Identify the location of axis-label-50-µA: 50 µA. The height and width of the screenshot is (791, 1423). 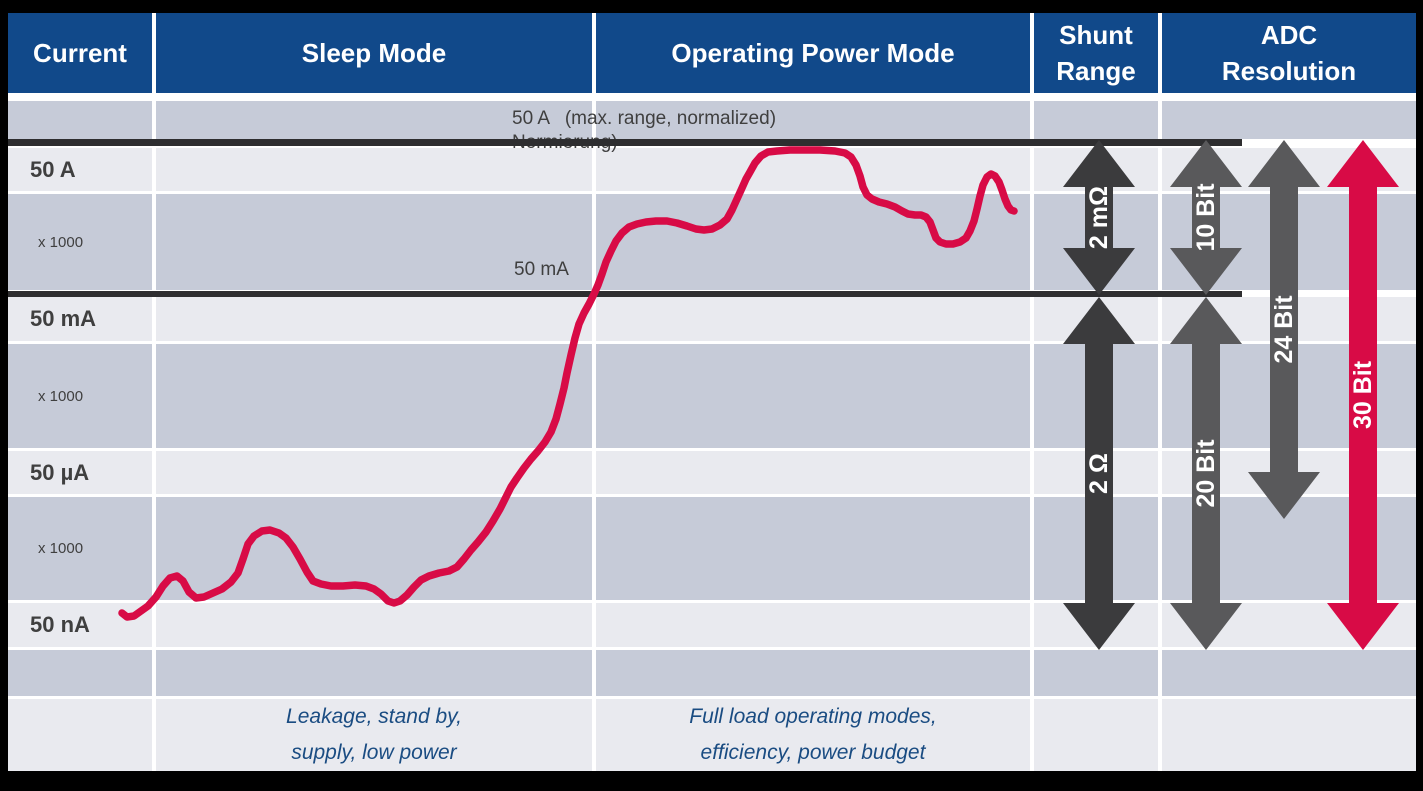
(60, 472).